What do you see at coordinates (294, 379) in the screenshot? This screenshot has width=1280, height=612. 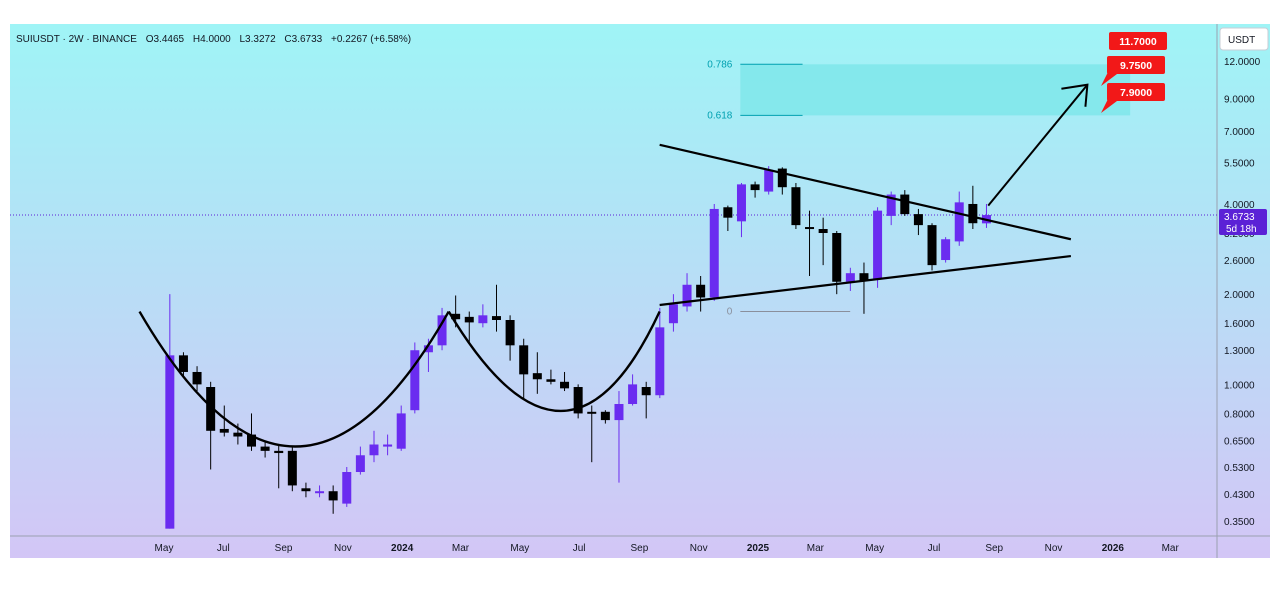 I see `cup-curve-left` at bounding box center [294, 379].